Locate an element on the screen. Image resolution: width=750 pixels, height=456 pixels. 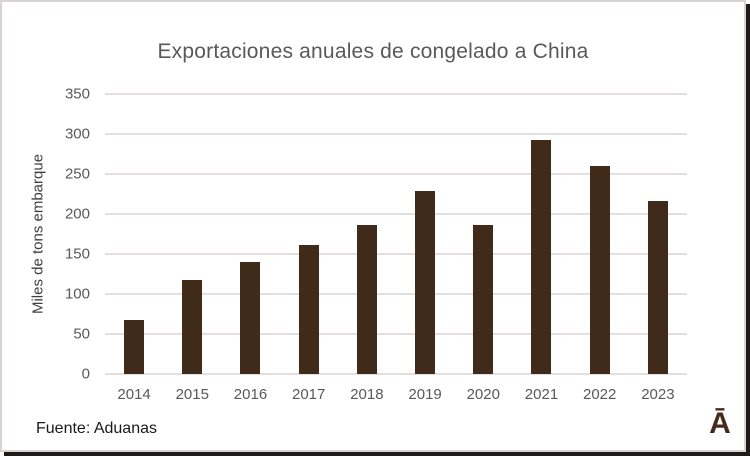
bar-slot-2021 is located at coordinates (541, 234).